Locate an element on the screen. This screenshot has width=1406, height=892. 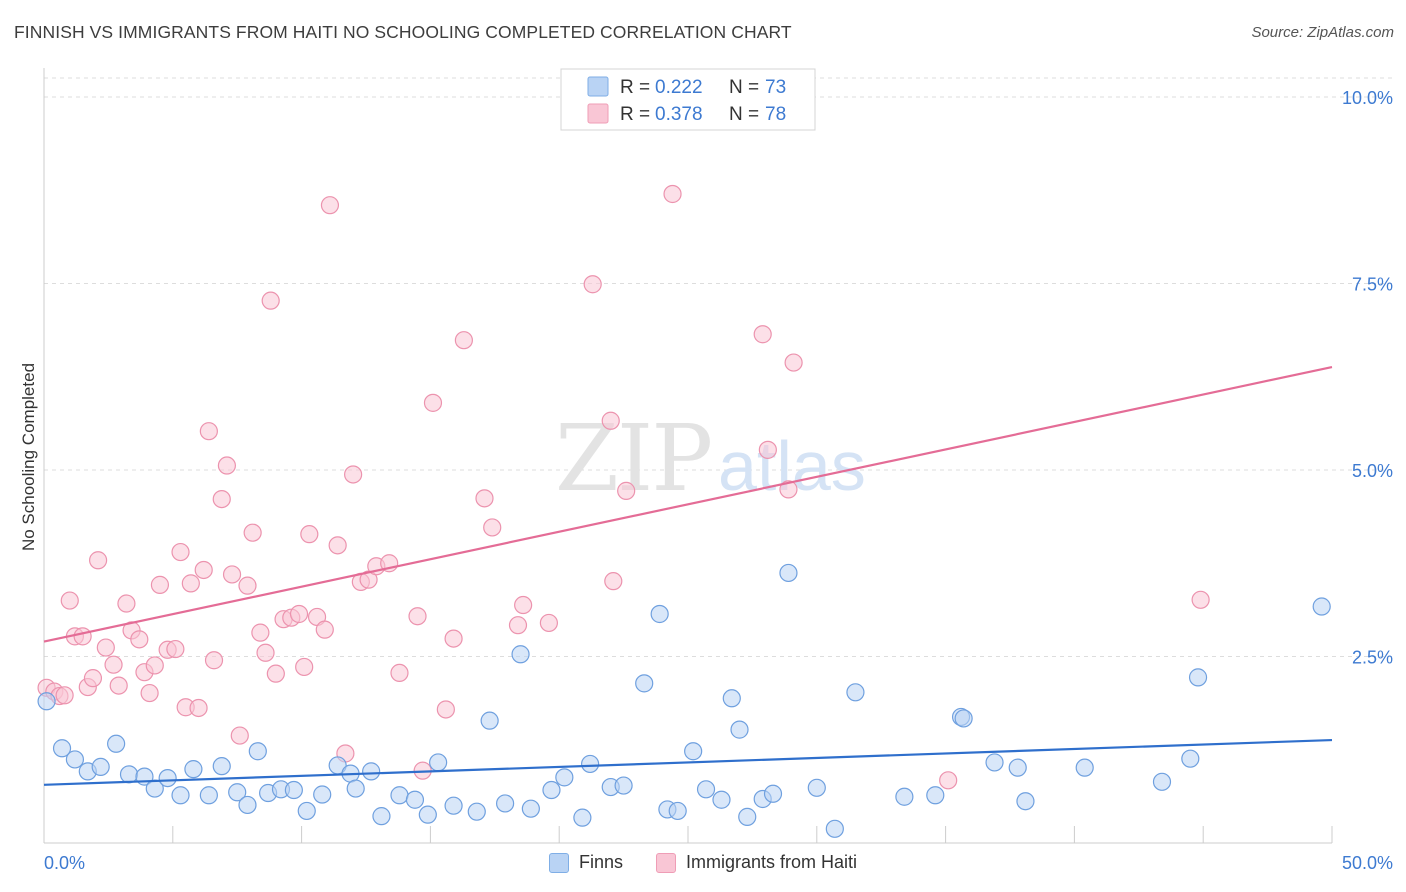
legend-item-finns: Finns is located at coordinates (585, 862).